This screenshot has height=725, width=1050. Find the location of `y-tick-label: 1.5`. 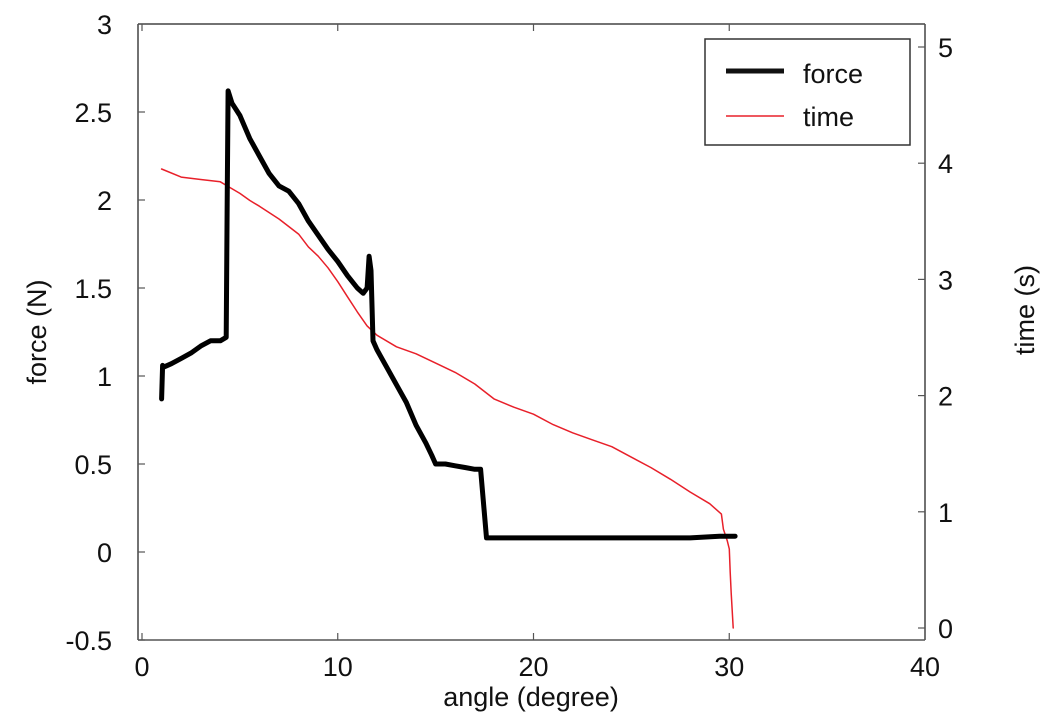

y-tick-label: 1.5 is located at coordinates (93, 289).